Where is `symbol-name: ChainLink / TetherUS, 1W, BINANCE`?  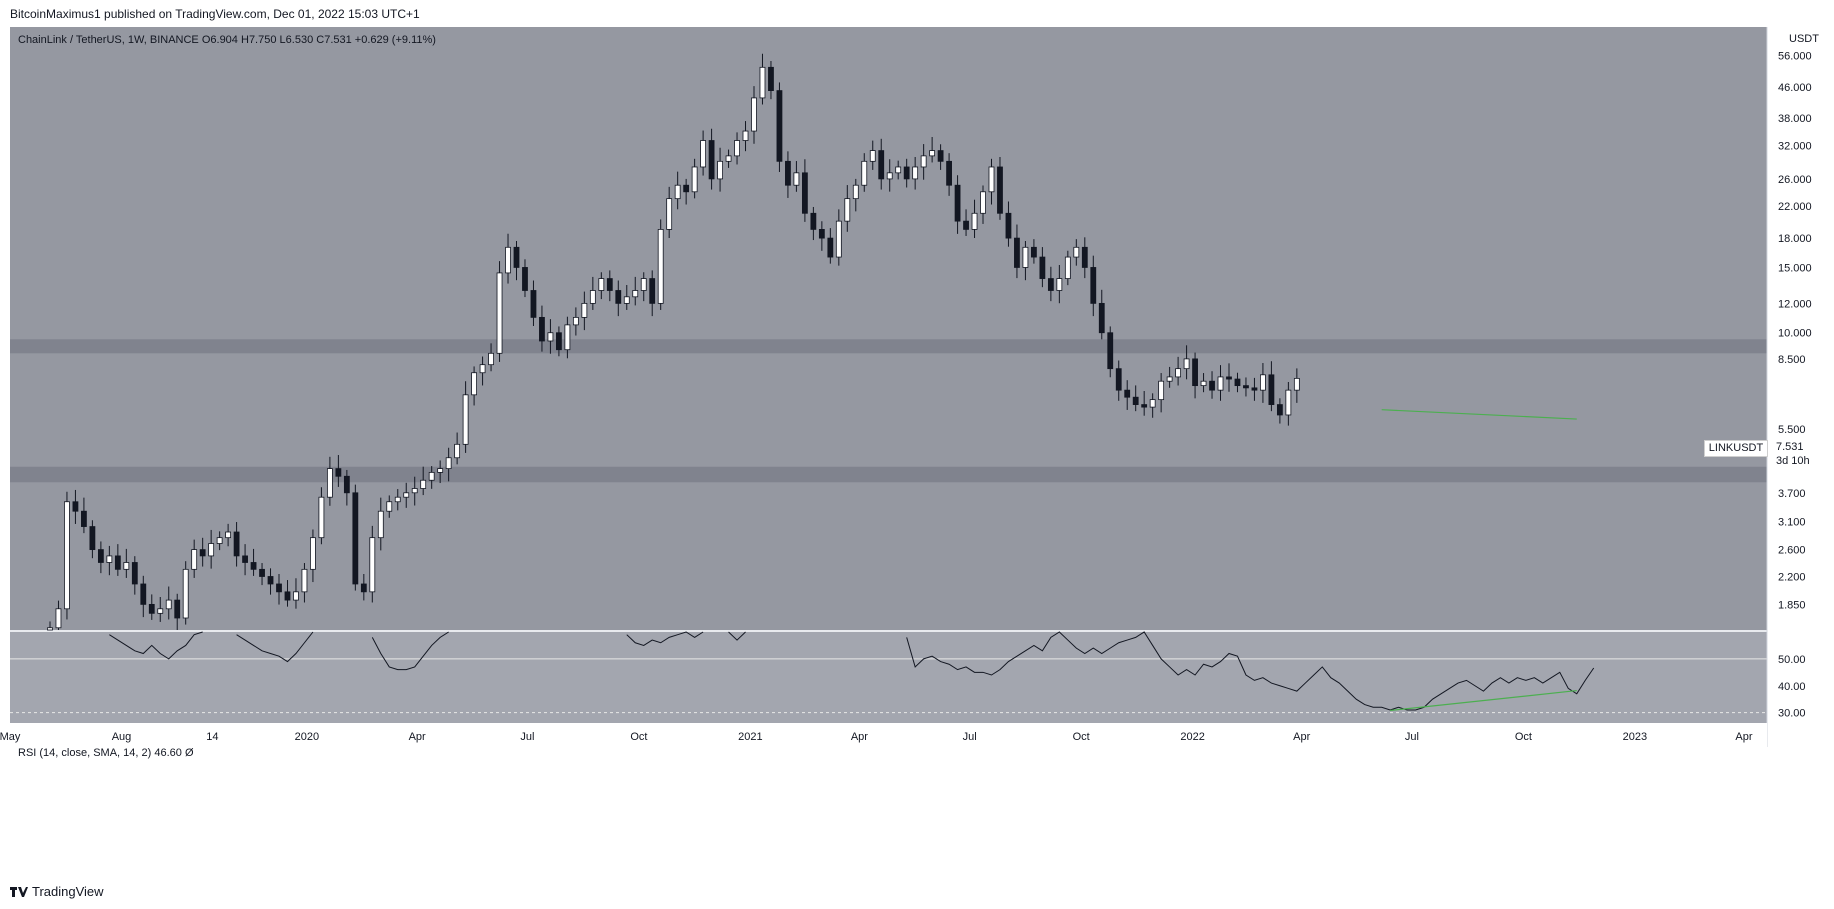
symbol-name: ChainLink / TetherUS, 1W, BINANCE is located at coordinates (108, 40).